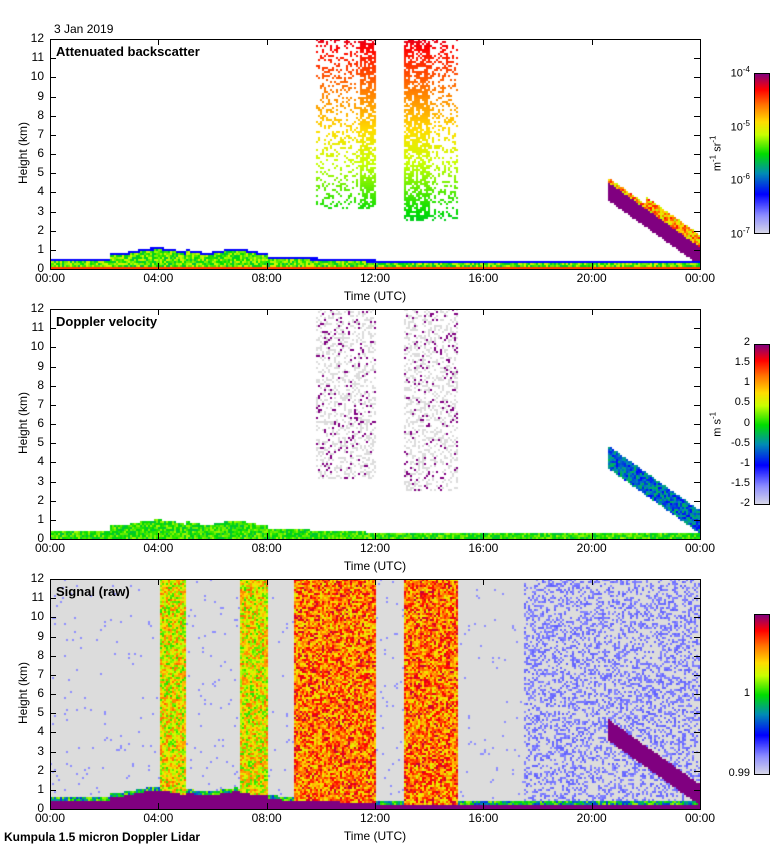 This screenshot has width=780, height=850. What do you see at coordinates (84, 29) in the screenshot?
I see `date-label: 3 Jan 2019` at bounding box center [84, 29].